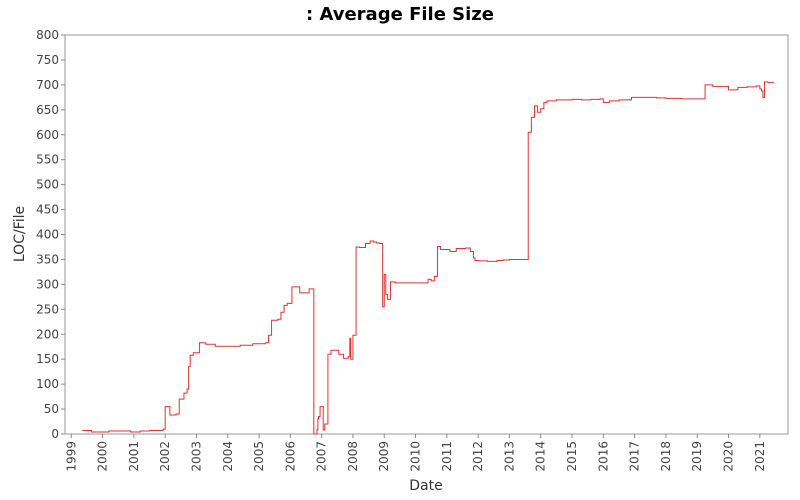 The height and width of the screenshot is (500, 800). What do you see at coordinates (47, 60) in the screenshot?
I see `y-tick-label: 750` at bounding box center [47, 60].